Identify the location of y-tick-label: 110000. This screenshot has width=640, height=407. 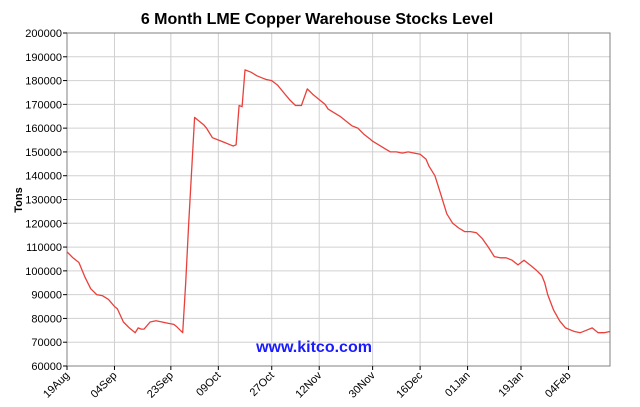
(44, 248).